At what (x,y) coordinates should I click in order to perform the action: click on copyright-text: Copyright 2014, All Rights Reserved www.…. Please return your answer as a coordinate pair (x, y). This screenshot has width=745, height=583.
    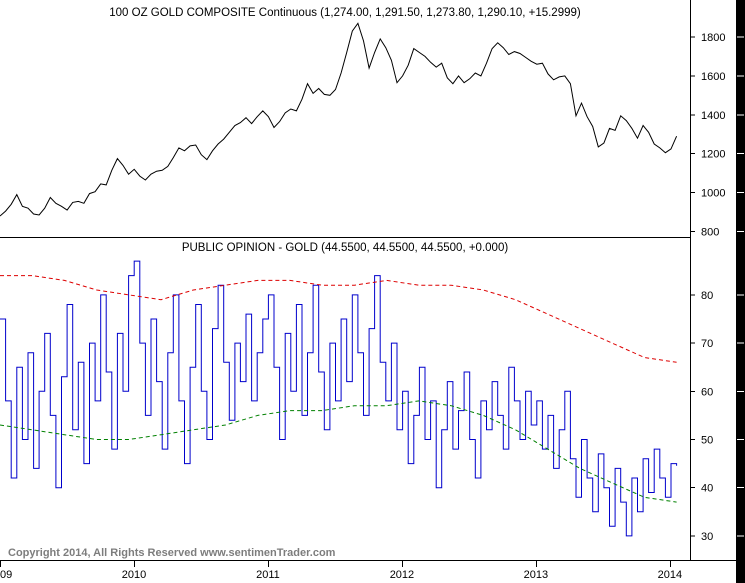
    Looking at the image, I should click on (172, 553).